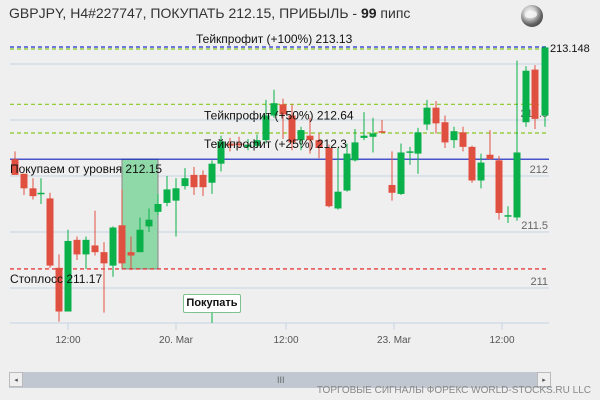 This screenshot has width=600, height=400. What do you see at coordinates (394, 340) in the screenshot?
I see `x-tick-label: 23. Mar` at bounding box center [394, 340].